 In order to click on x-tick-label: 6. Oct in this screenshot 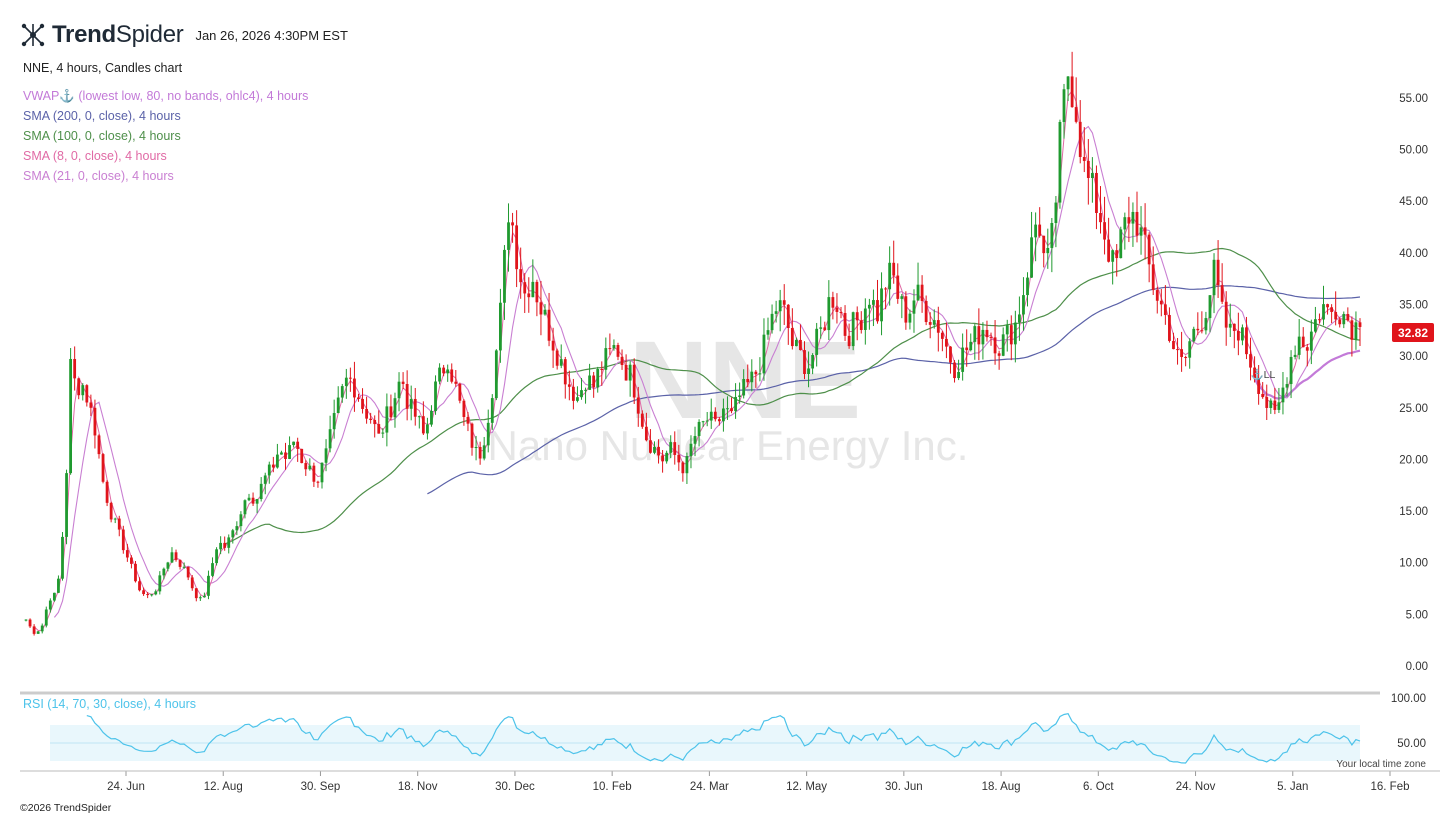, I will do `click(1098, 787)`.